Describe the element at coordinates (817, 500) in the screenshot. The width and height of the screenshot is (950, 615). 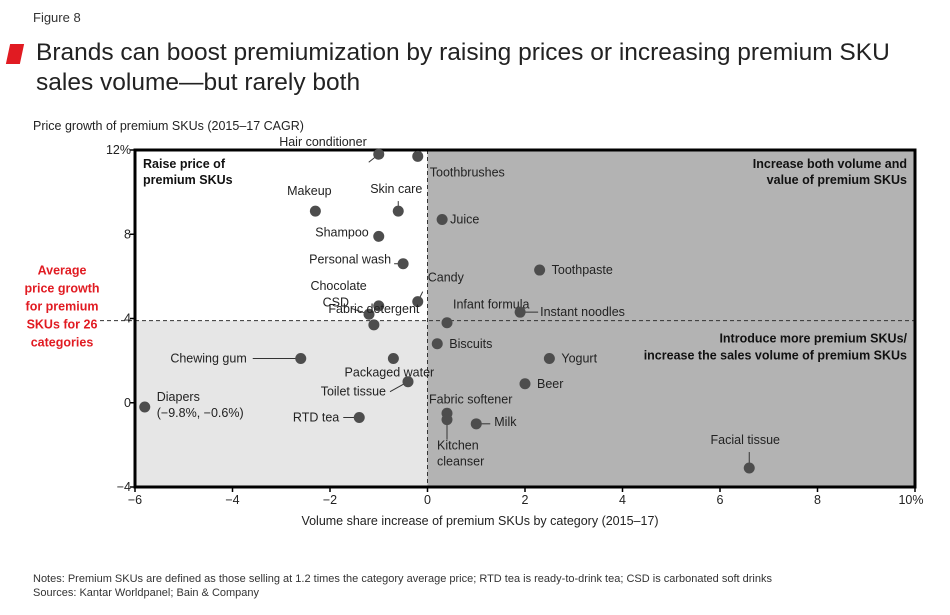
I see `x-tick-label: 8` at that location.